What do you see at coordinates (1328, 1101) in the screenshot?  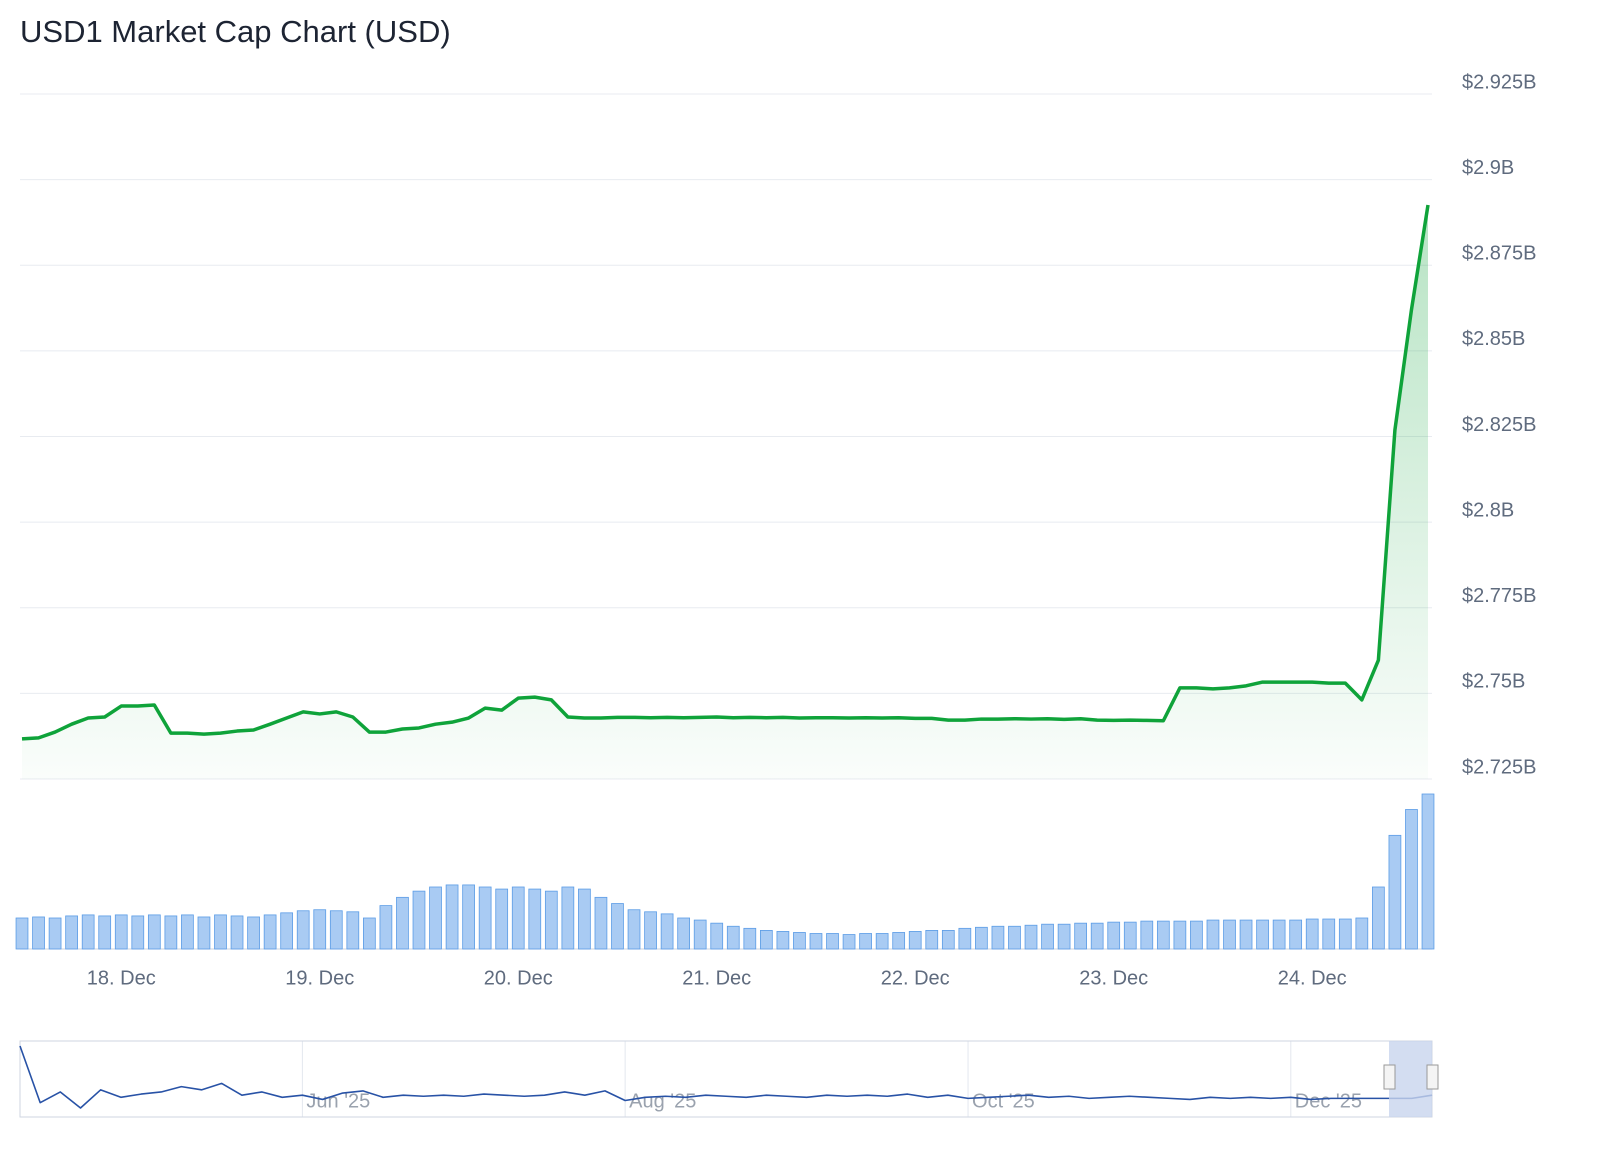 I see `navigator-label: Dec '25` at bounding box center [1328, 1101].